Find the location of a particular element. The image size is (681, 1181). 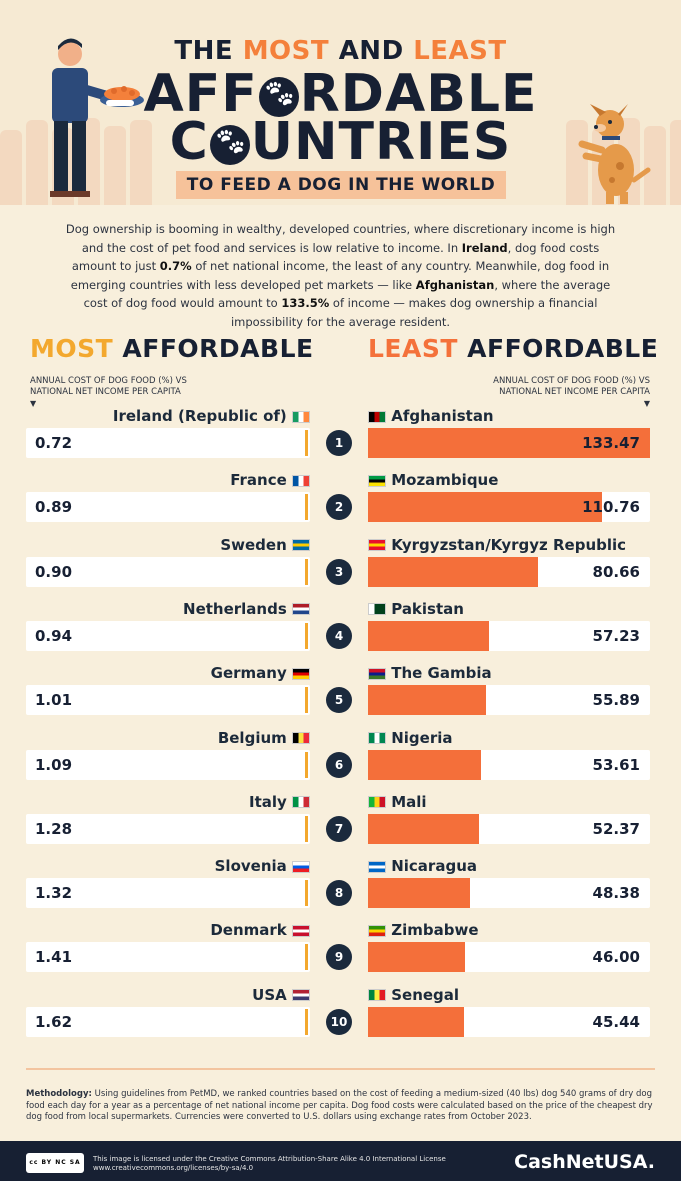

least-value-label: 45.44 is located at coordinates (616, 1021).